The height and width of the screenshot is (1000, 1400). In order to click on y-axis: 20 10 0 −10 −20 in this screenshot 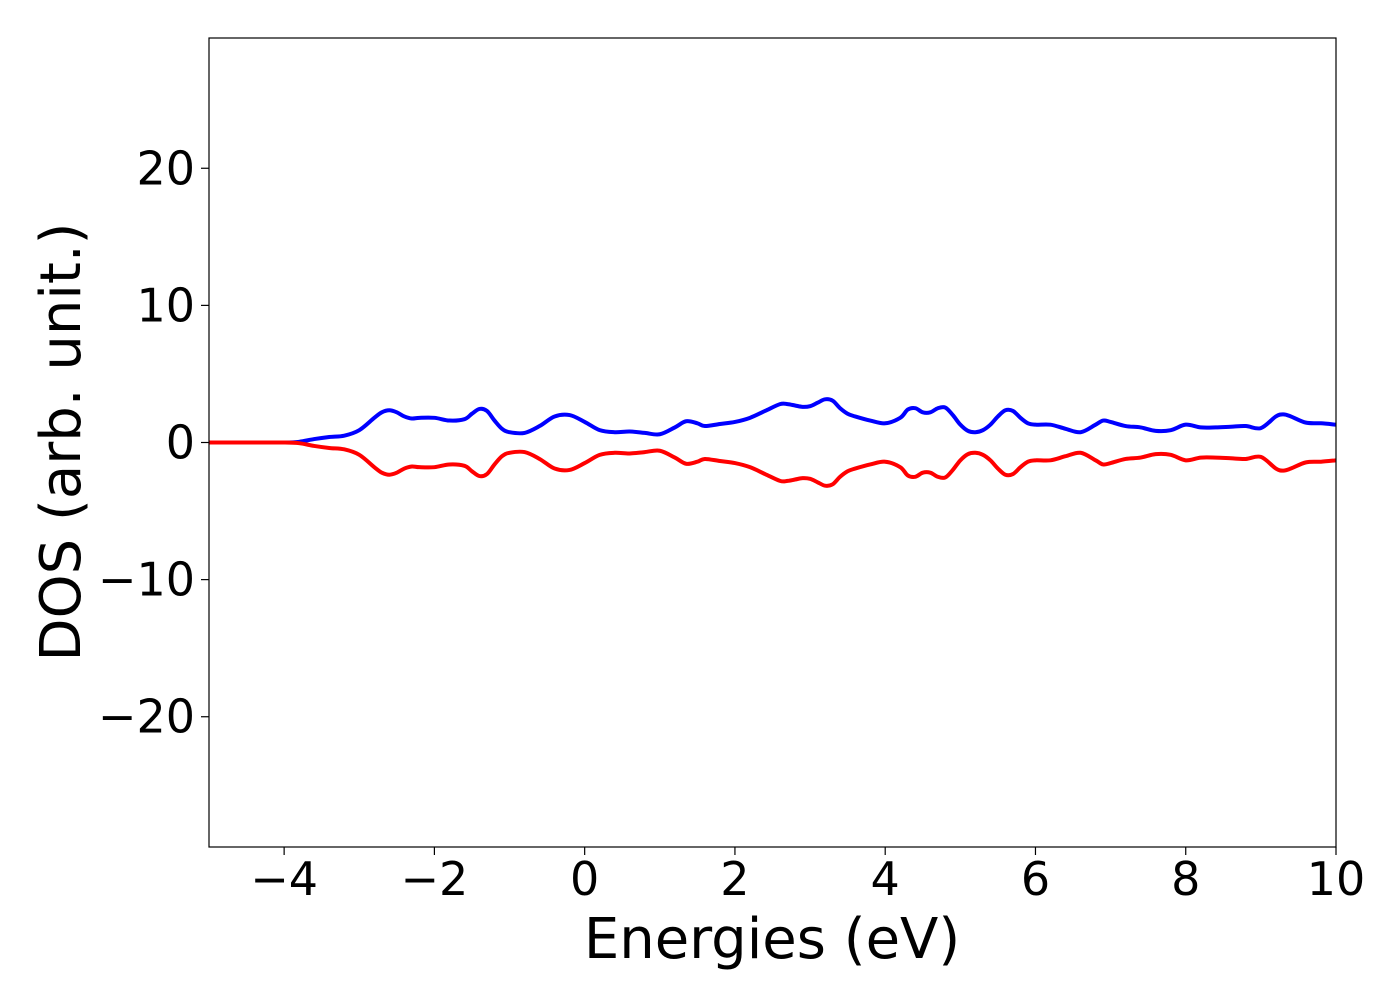, I will do `click(153, 442)`.